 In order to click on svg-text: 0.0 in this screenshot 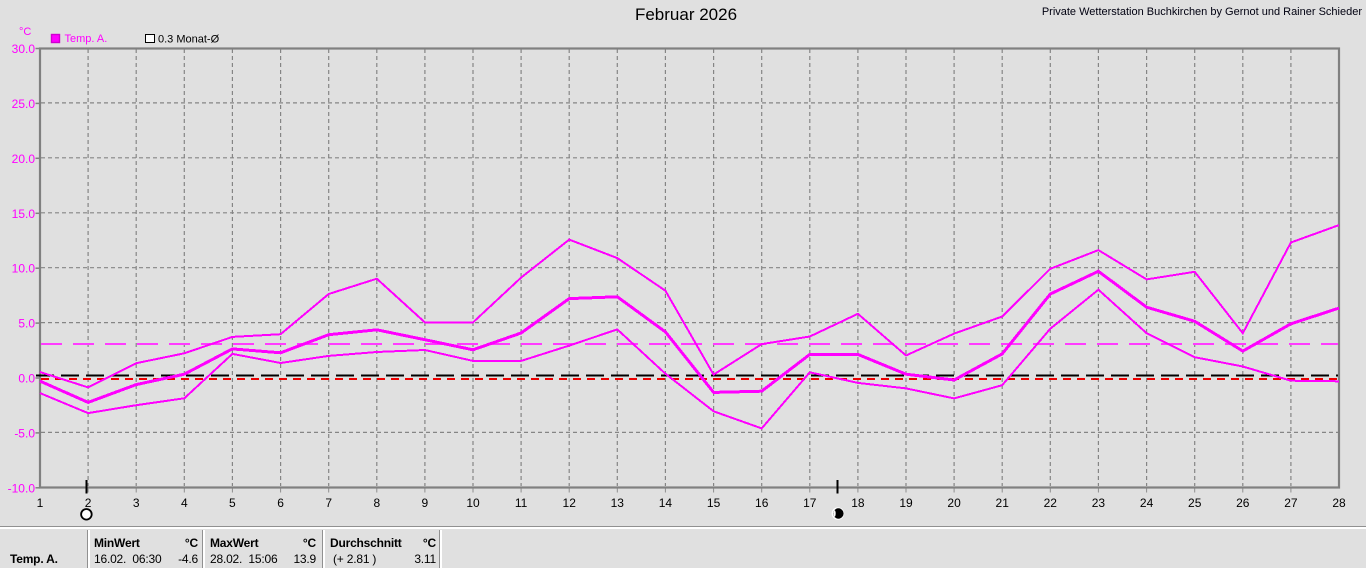, I will do `click(26, 379)`.